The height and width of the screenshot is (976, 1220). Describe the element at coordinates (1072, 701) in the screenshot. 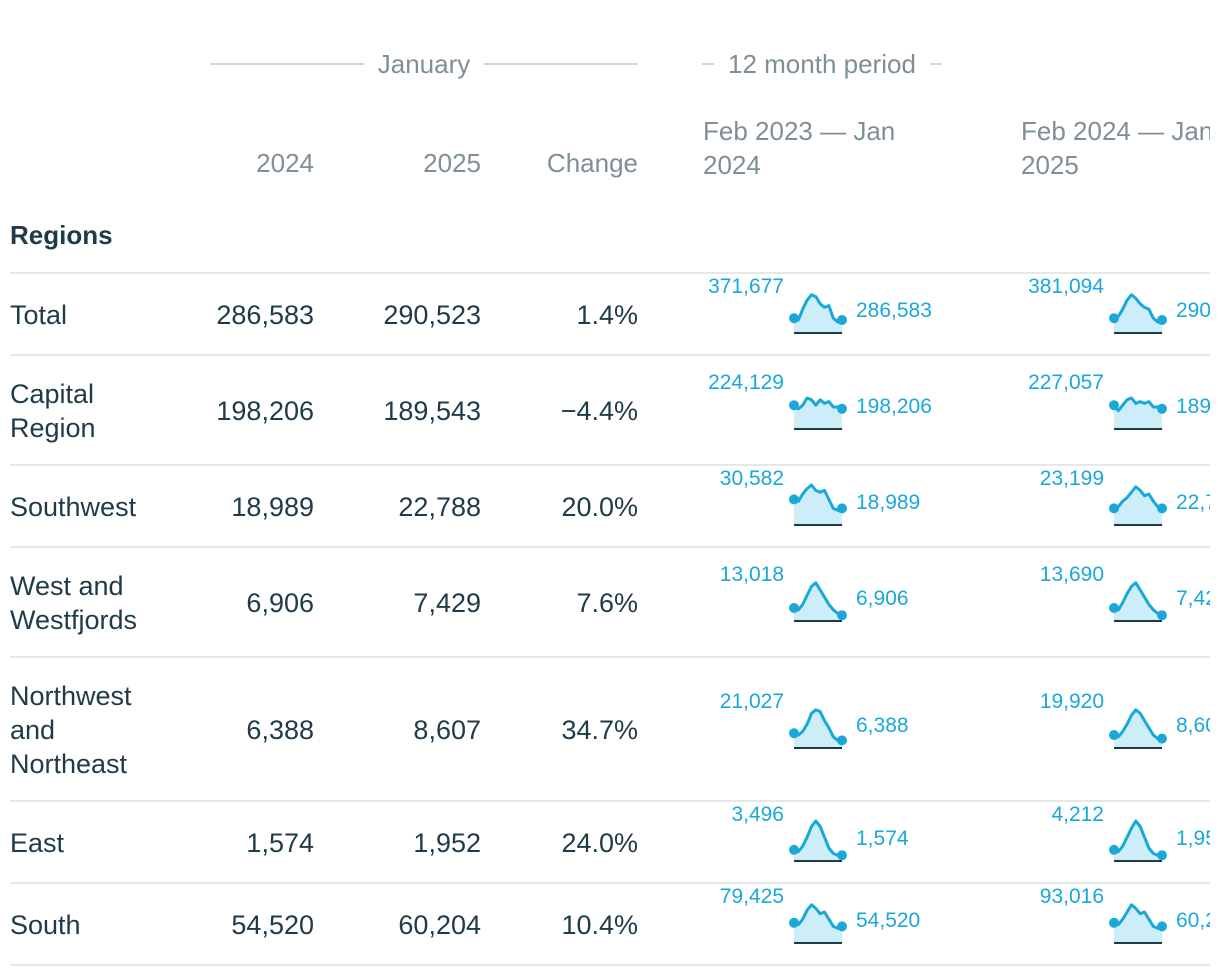

I see `period-2-start-value: 19,920` at that location.